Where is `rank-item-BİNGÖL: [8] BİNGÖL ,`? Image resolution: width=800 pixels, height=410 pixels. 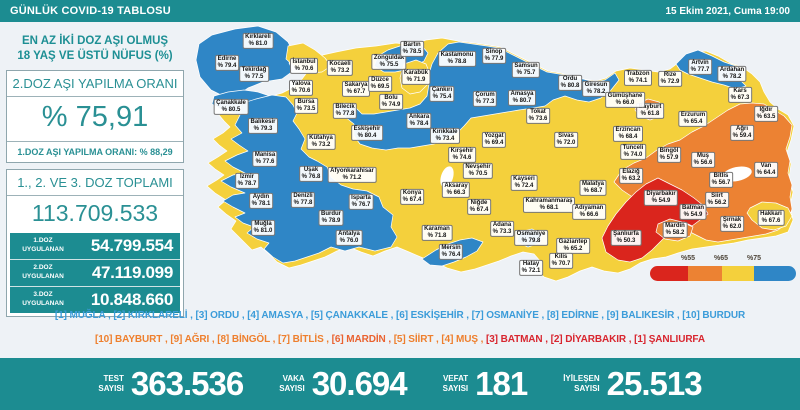
rank-item-BİNGÖL: [8] BİNGÖL , is located at coordinates (247, 339).